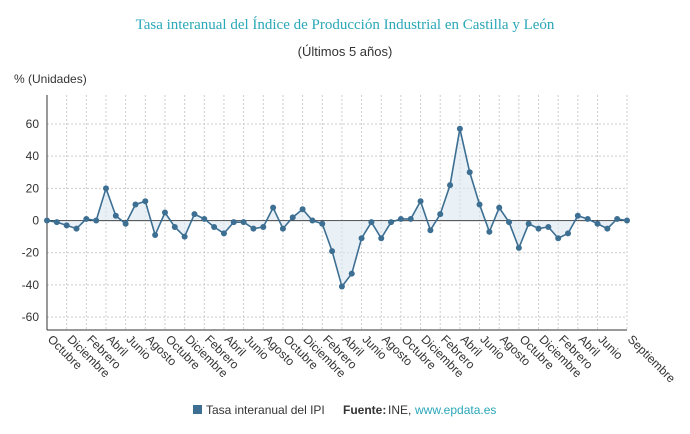 The image size is (690, 434). Describe the element at coordinates (31, 285) in the screenshot. I see `y-tick-label: -40` at that location.